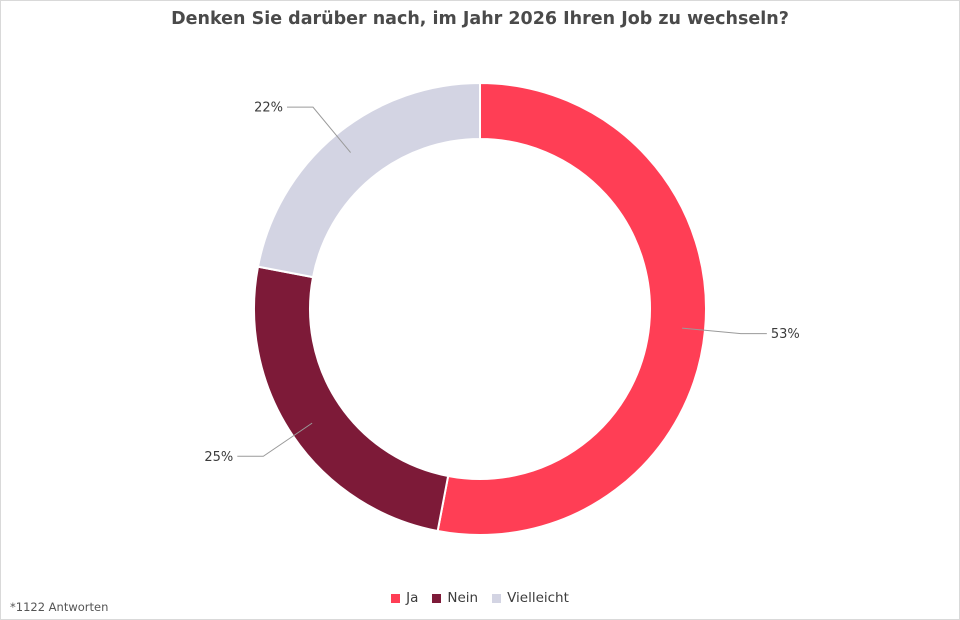  What do you see at coordinates (404, 598) in the screenshot?
I see `legend-item-ja: Ja` at bounding box center [404, 598].